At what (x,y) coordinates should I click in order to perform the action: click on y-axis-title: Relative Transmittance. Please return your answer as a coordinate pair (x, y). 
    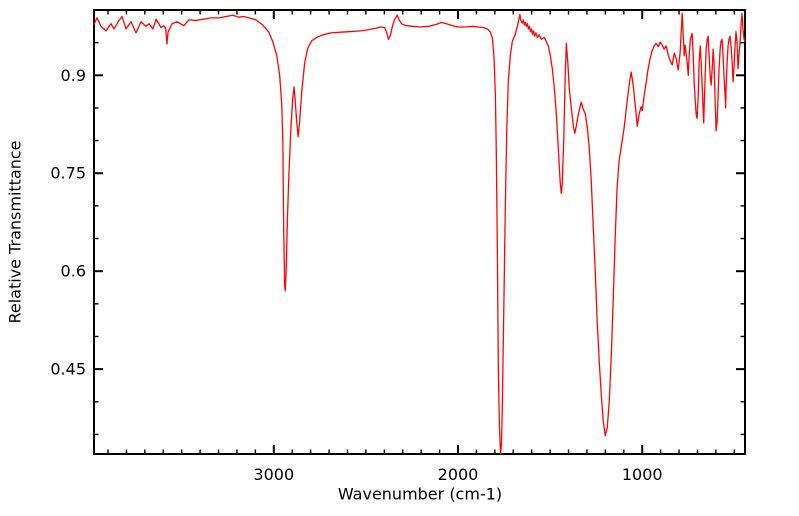
    Looking at the image, I should click on (15, 232).